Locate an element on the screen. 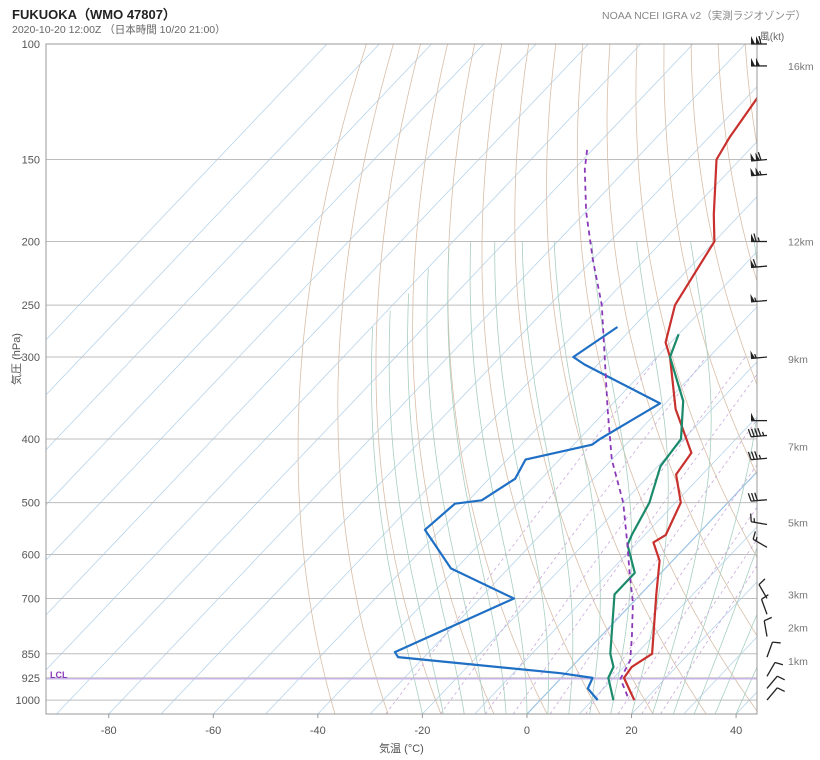  y-tick-label: 300 is located at coordinates (31, 358).